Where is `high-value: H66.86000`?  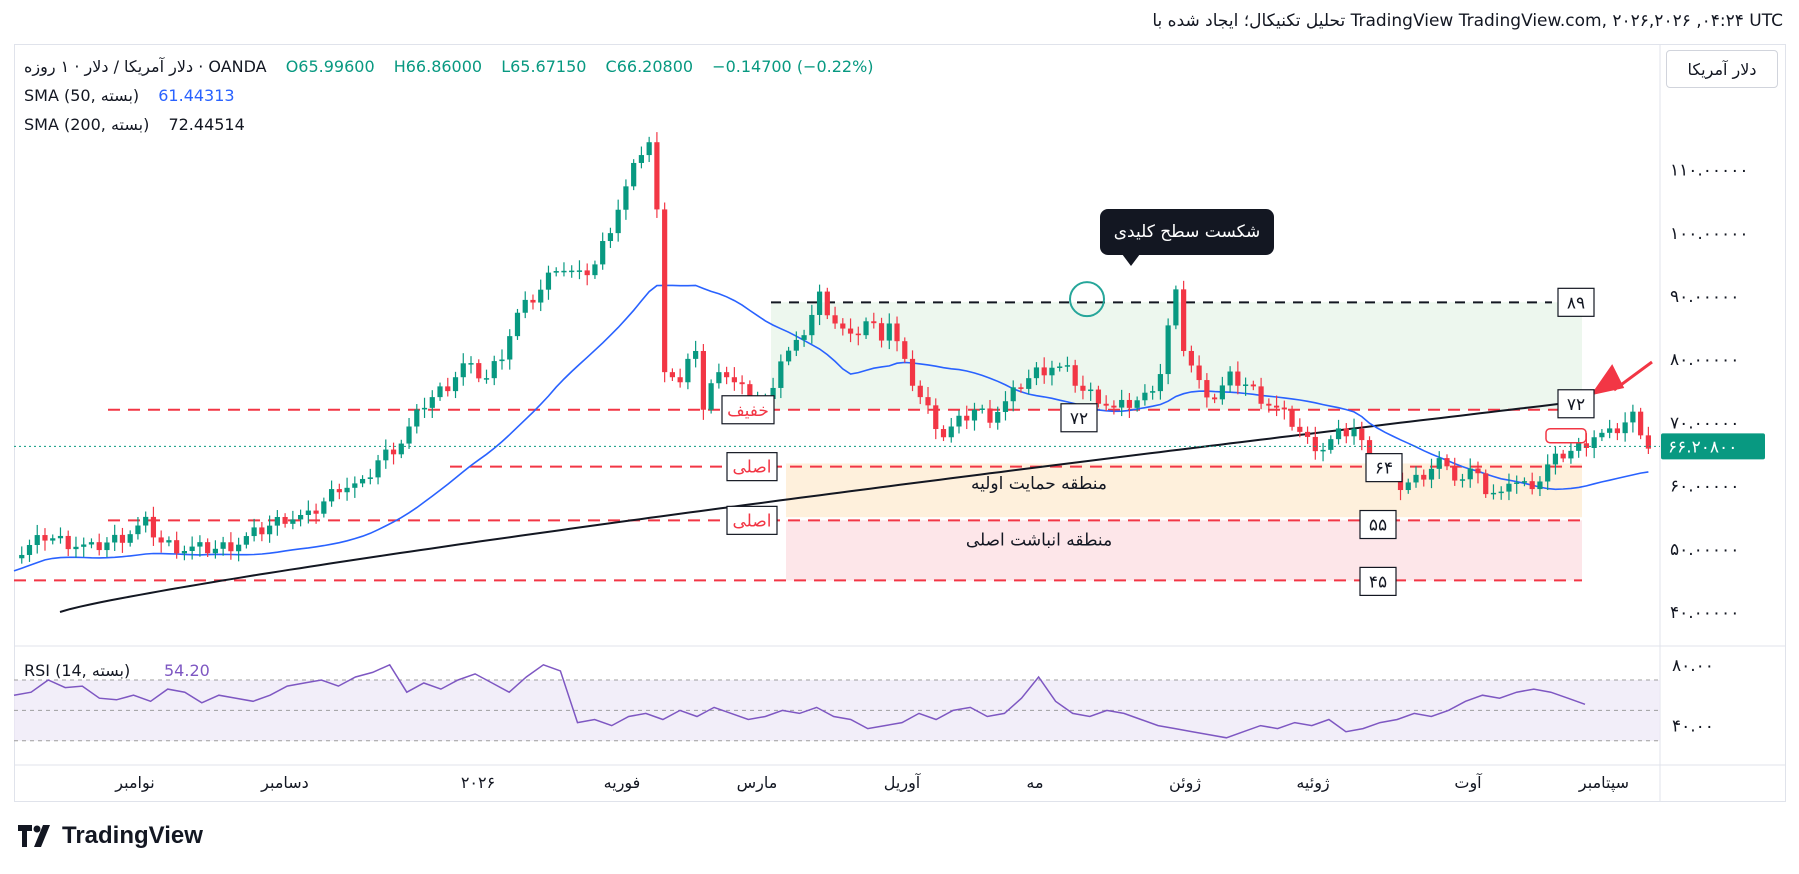
high-value: H66.86000 is located at coordinates (438, 66).